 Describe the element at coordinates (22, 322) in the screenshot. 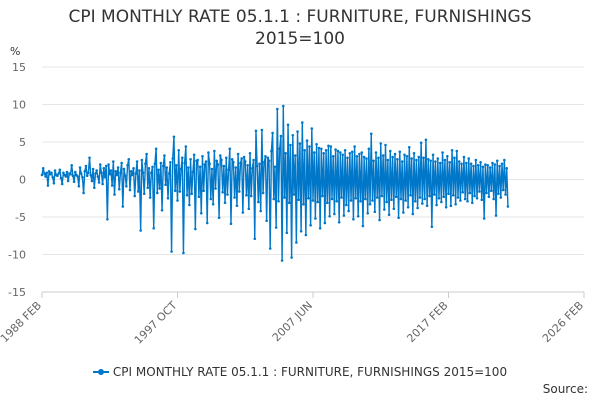

I see `x-tick-label: 1988 FEB` at that location.